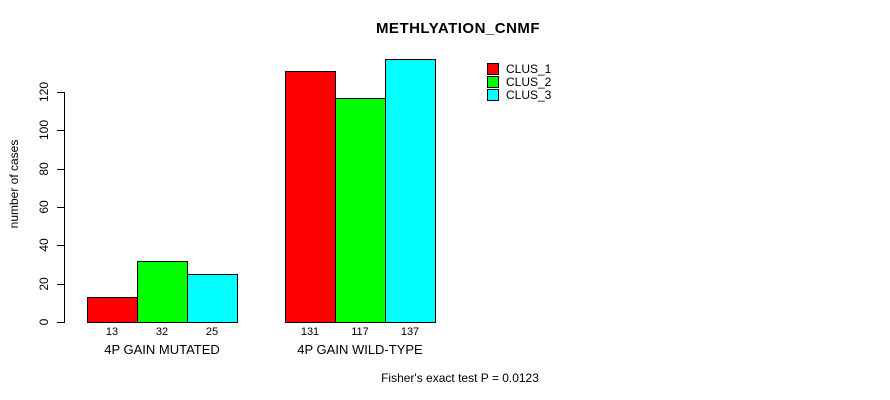  I want to click on bar-clus_1-group2, so click(310, 197).